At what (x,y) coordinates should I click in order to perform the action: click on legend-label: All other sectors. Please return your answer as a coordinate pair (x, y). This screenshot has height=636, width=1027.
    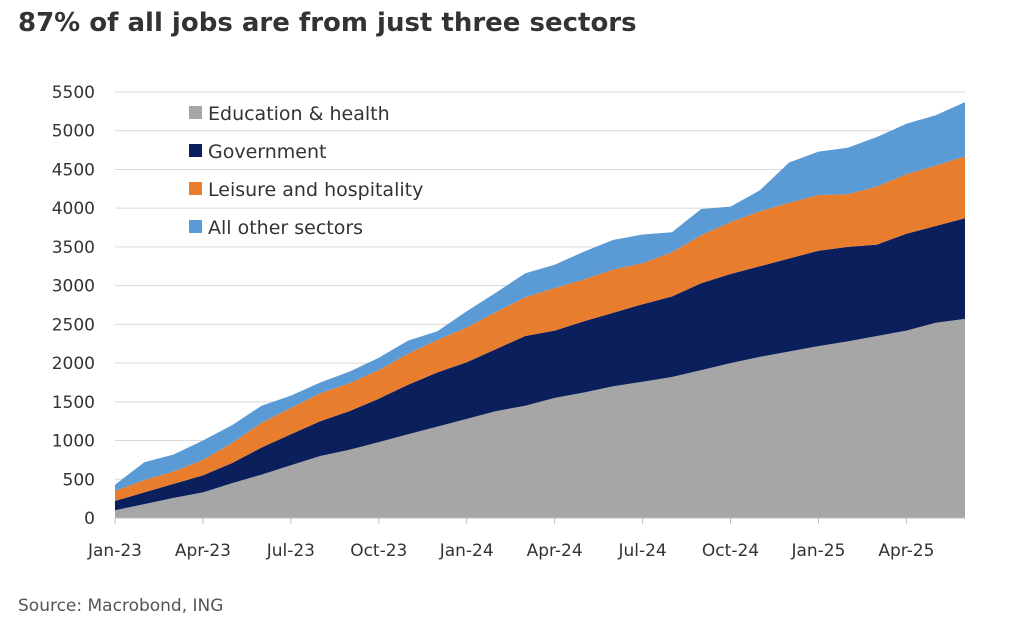
    Looking at the image, I should click on (285, 228).